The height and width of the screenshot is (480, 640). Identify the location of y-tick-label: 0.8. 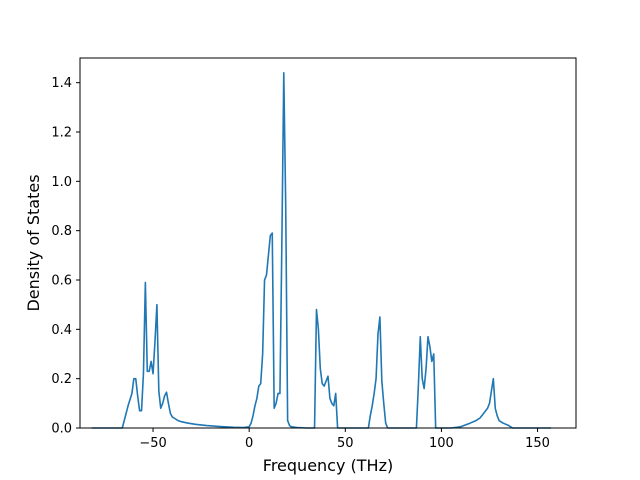
(61, 231).